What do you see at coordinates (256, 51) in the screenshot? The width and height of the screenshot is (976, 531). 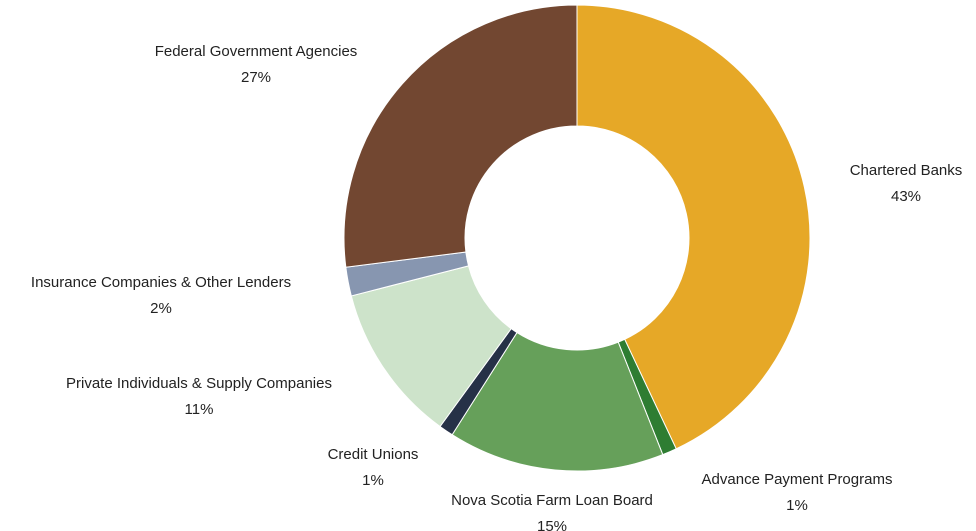 I see `slice-label-federal-government-agencies: Federal Government Agencies` at bounding box center [256, 51].